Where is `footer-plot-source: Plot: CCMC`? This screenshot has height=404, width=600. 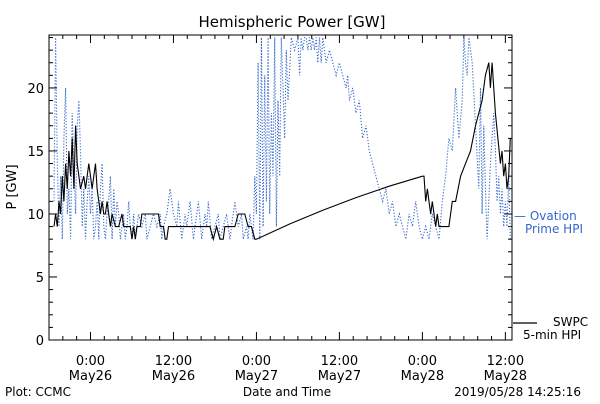
footer-plot-source: Plot: CCMC is located at coordinates (38, 392).